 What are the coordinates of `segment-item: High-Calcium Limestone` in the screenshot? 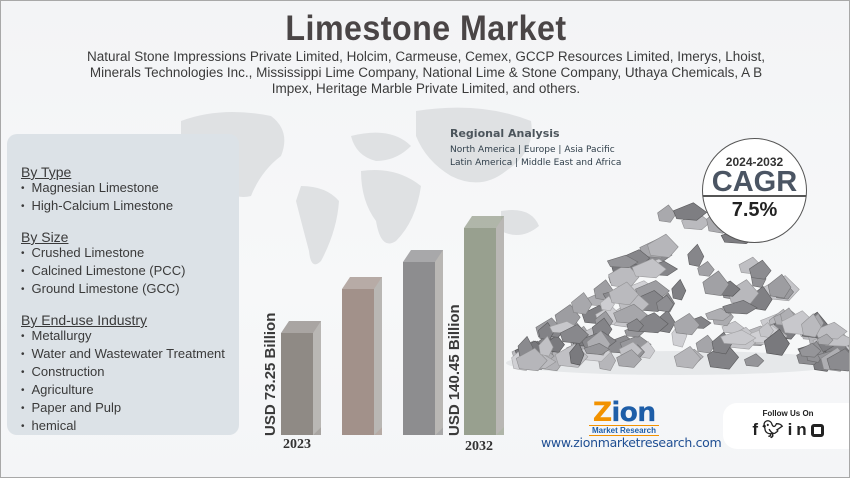 It's located at (130, 207).